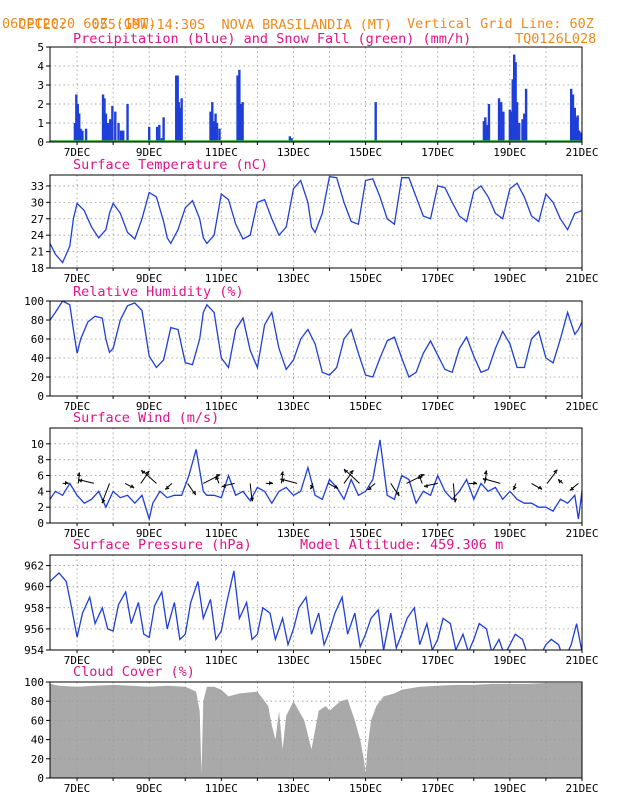  Describe the element at coordinates (316, 94) in the screenshot. I see `precip-frame` at that location.